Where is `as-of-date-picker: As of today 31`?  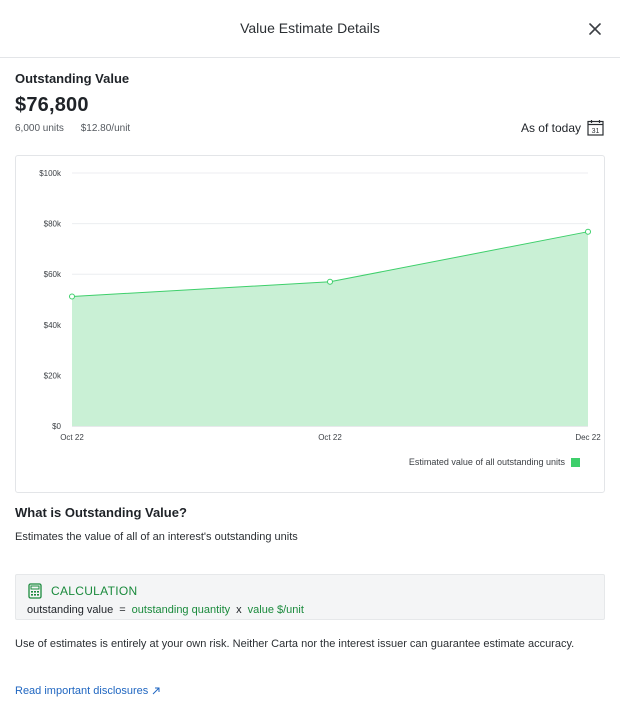
as-of-date-picker: As of today 31 is located at coordinates (562, 127).